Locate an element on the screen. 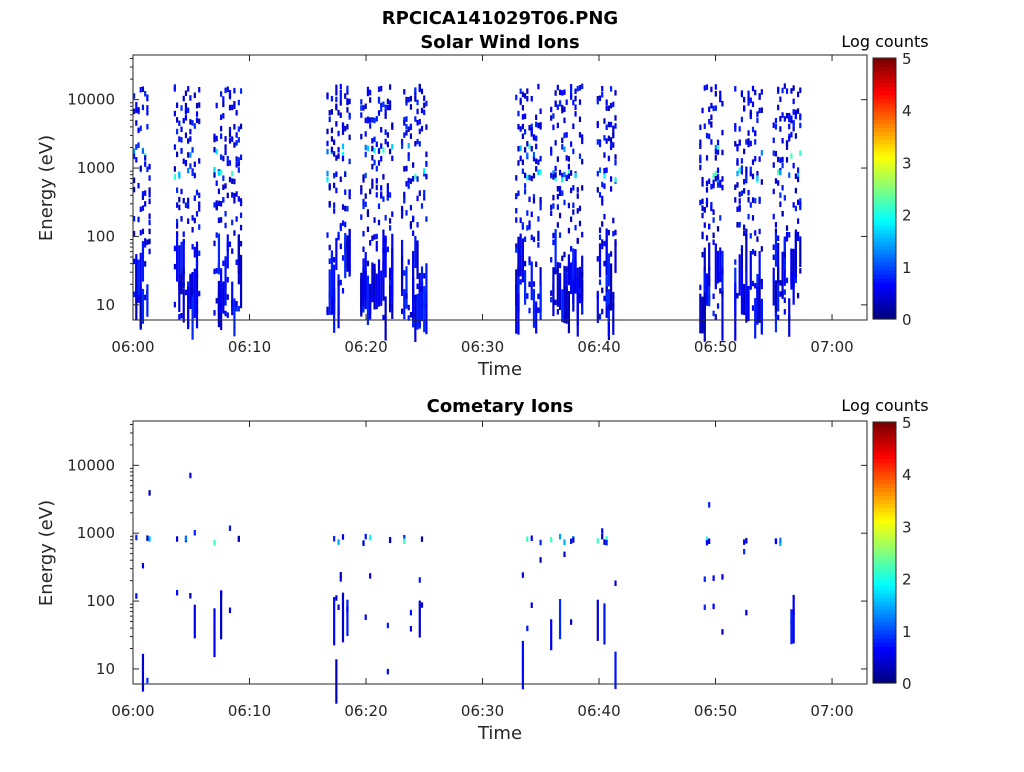 The image size is (1024, 772). colorbar-frame is located at coordinates (884, 552).